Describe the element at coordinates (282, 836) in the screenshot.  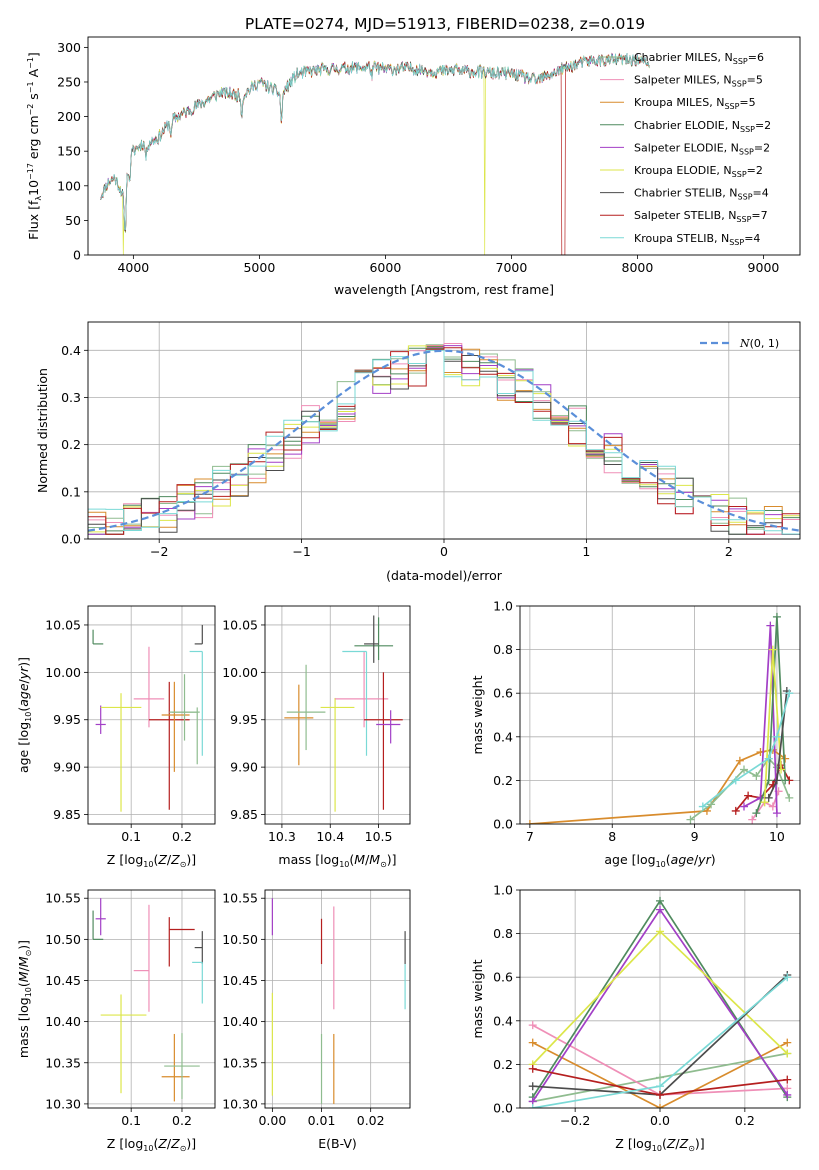
I see `x-tick-label: 10.3` at that location.